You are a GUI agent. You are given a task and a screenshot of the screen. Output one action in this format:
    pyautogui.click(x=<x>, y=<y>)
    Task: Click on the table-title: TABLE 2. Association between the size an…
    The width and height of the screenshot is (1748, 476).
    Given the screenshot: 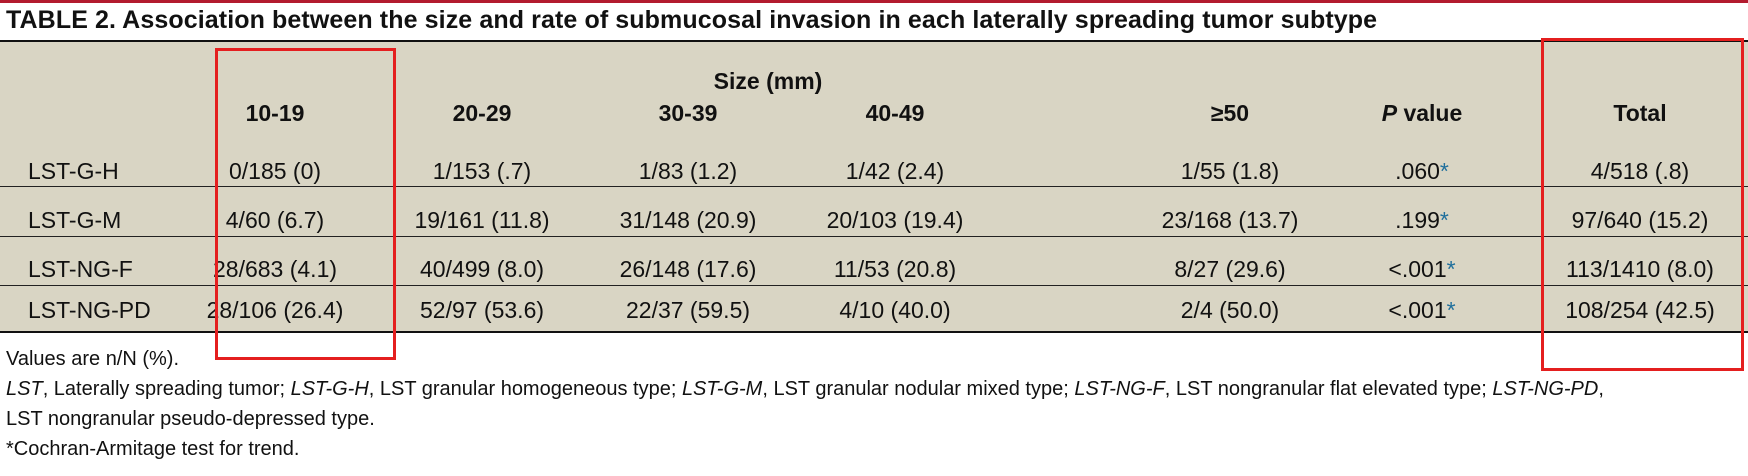 What is the action you would take?
    pyautogui.click(x=692, y=20)
    